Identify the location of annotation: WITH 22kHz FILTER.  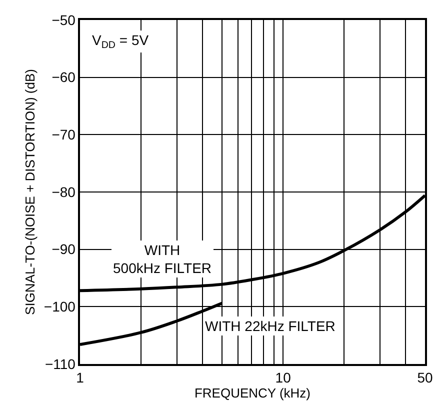
(270, 326).